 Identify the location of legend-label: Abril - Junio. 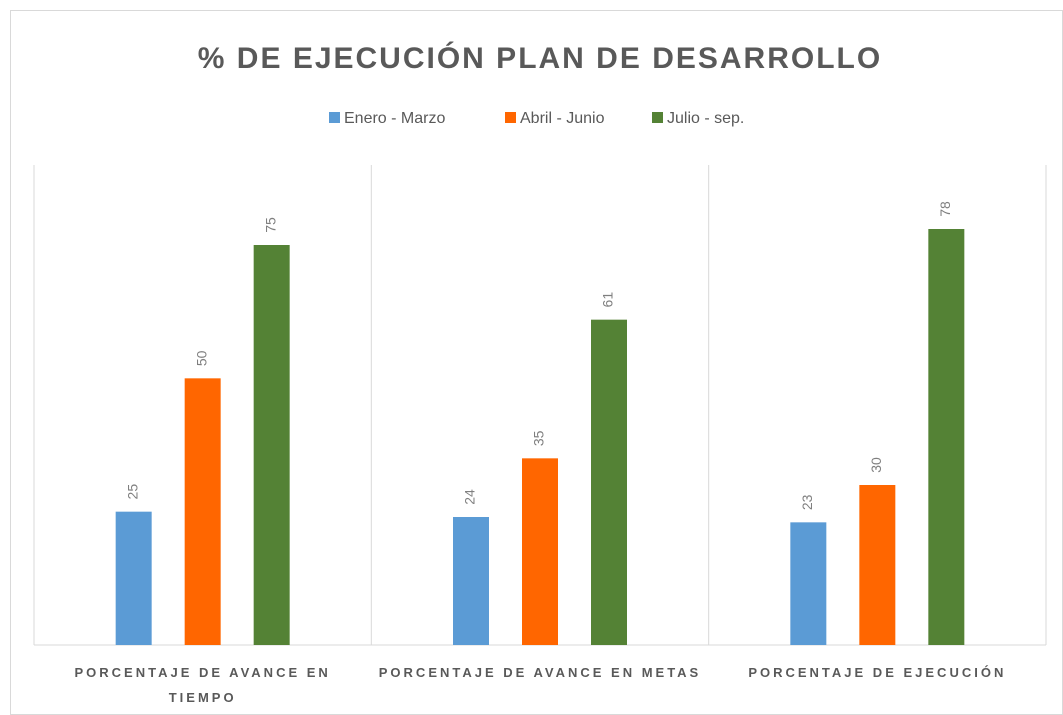
(562, 118).